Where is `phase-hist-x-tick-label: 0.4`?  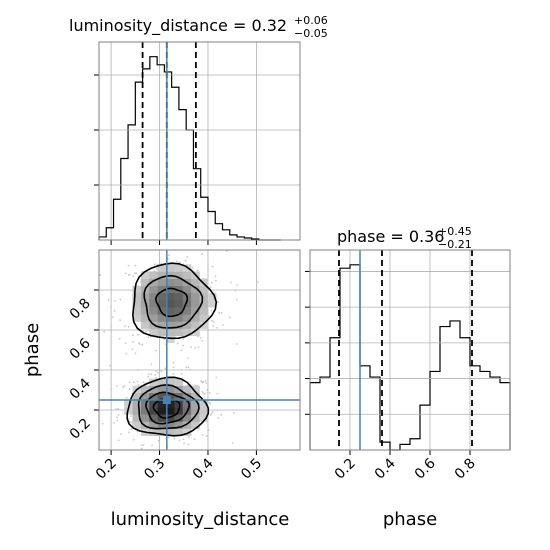
phase-hist-x-tick-label: 0.4 is located at coordinates (385, 468).